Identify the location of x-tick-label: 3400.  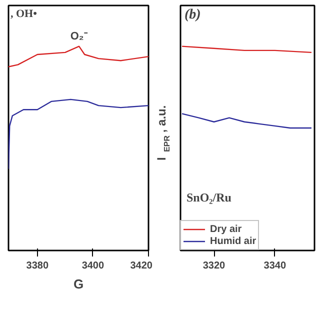
(93, 266).